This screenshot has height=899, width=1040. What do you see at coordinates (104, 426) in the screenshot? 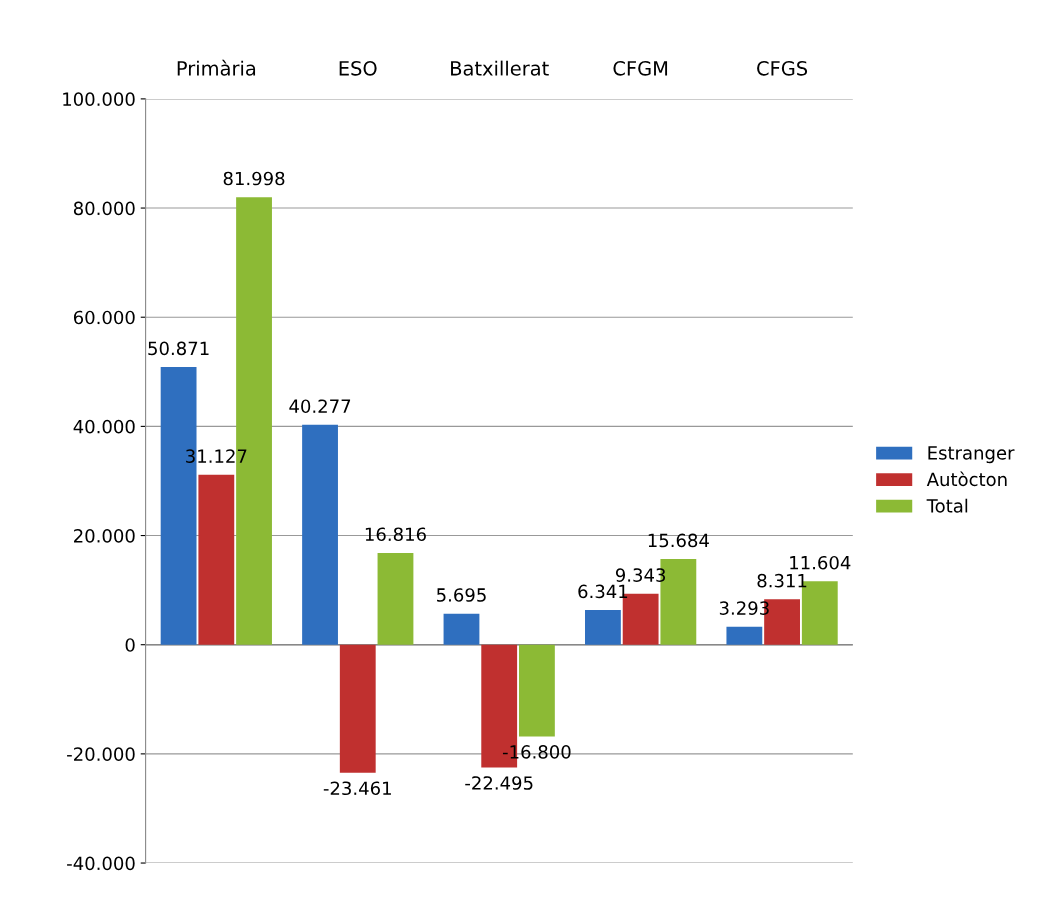
I see `y-tick-label: 40.000` at bounding box center [104, 426].